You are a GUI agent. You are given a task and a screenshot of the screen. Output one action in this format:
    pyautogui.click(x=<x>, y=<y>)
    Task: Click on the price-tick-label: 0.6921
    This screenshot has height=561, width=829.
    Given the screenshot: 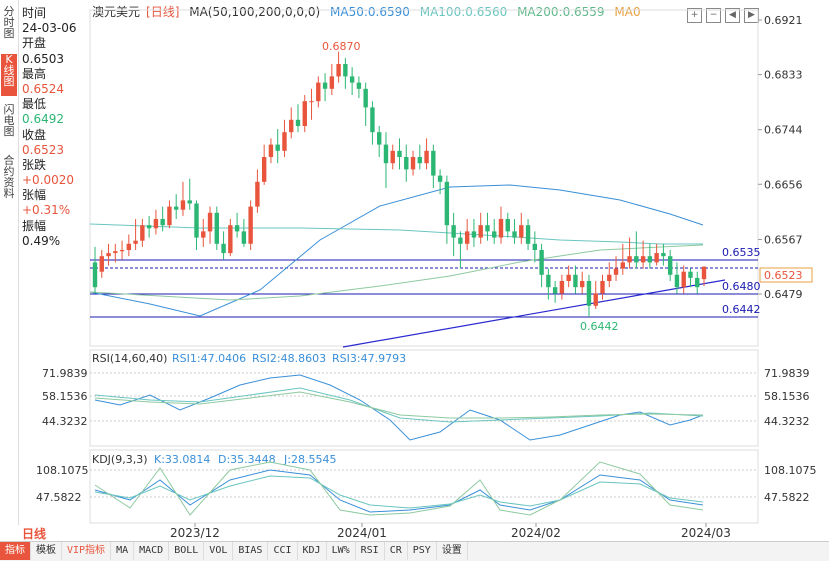 What is the action you would take?
    pyautogui.click(x=783, y=20)
    